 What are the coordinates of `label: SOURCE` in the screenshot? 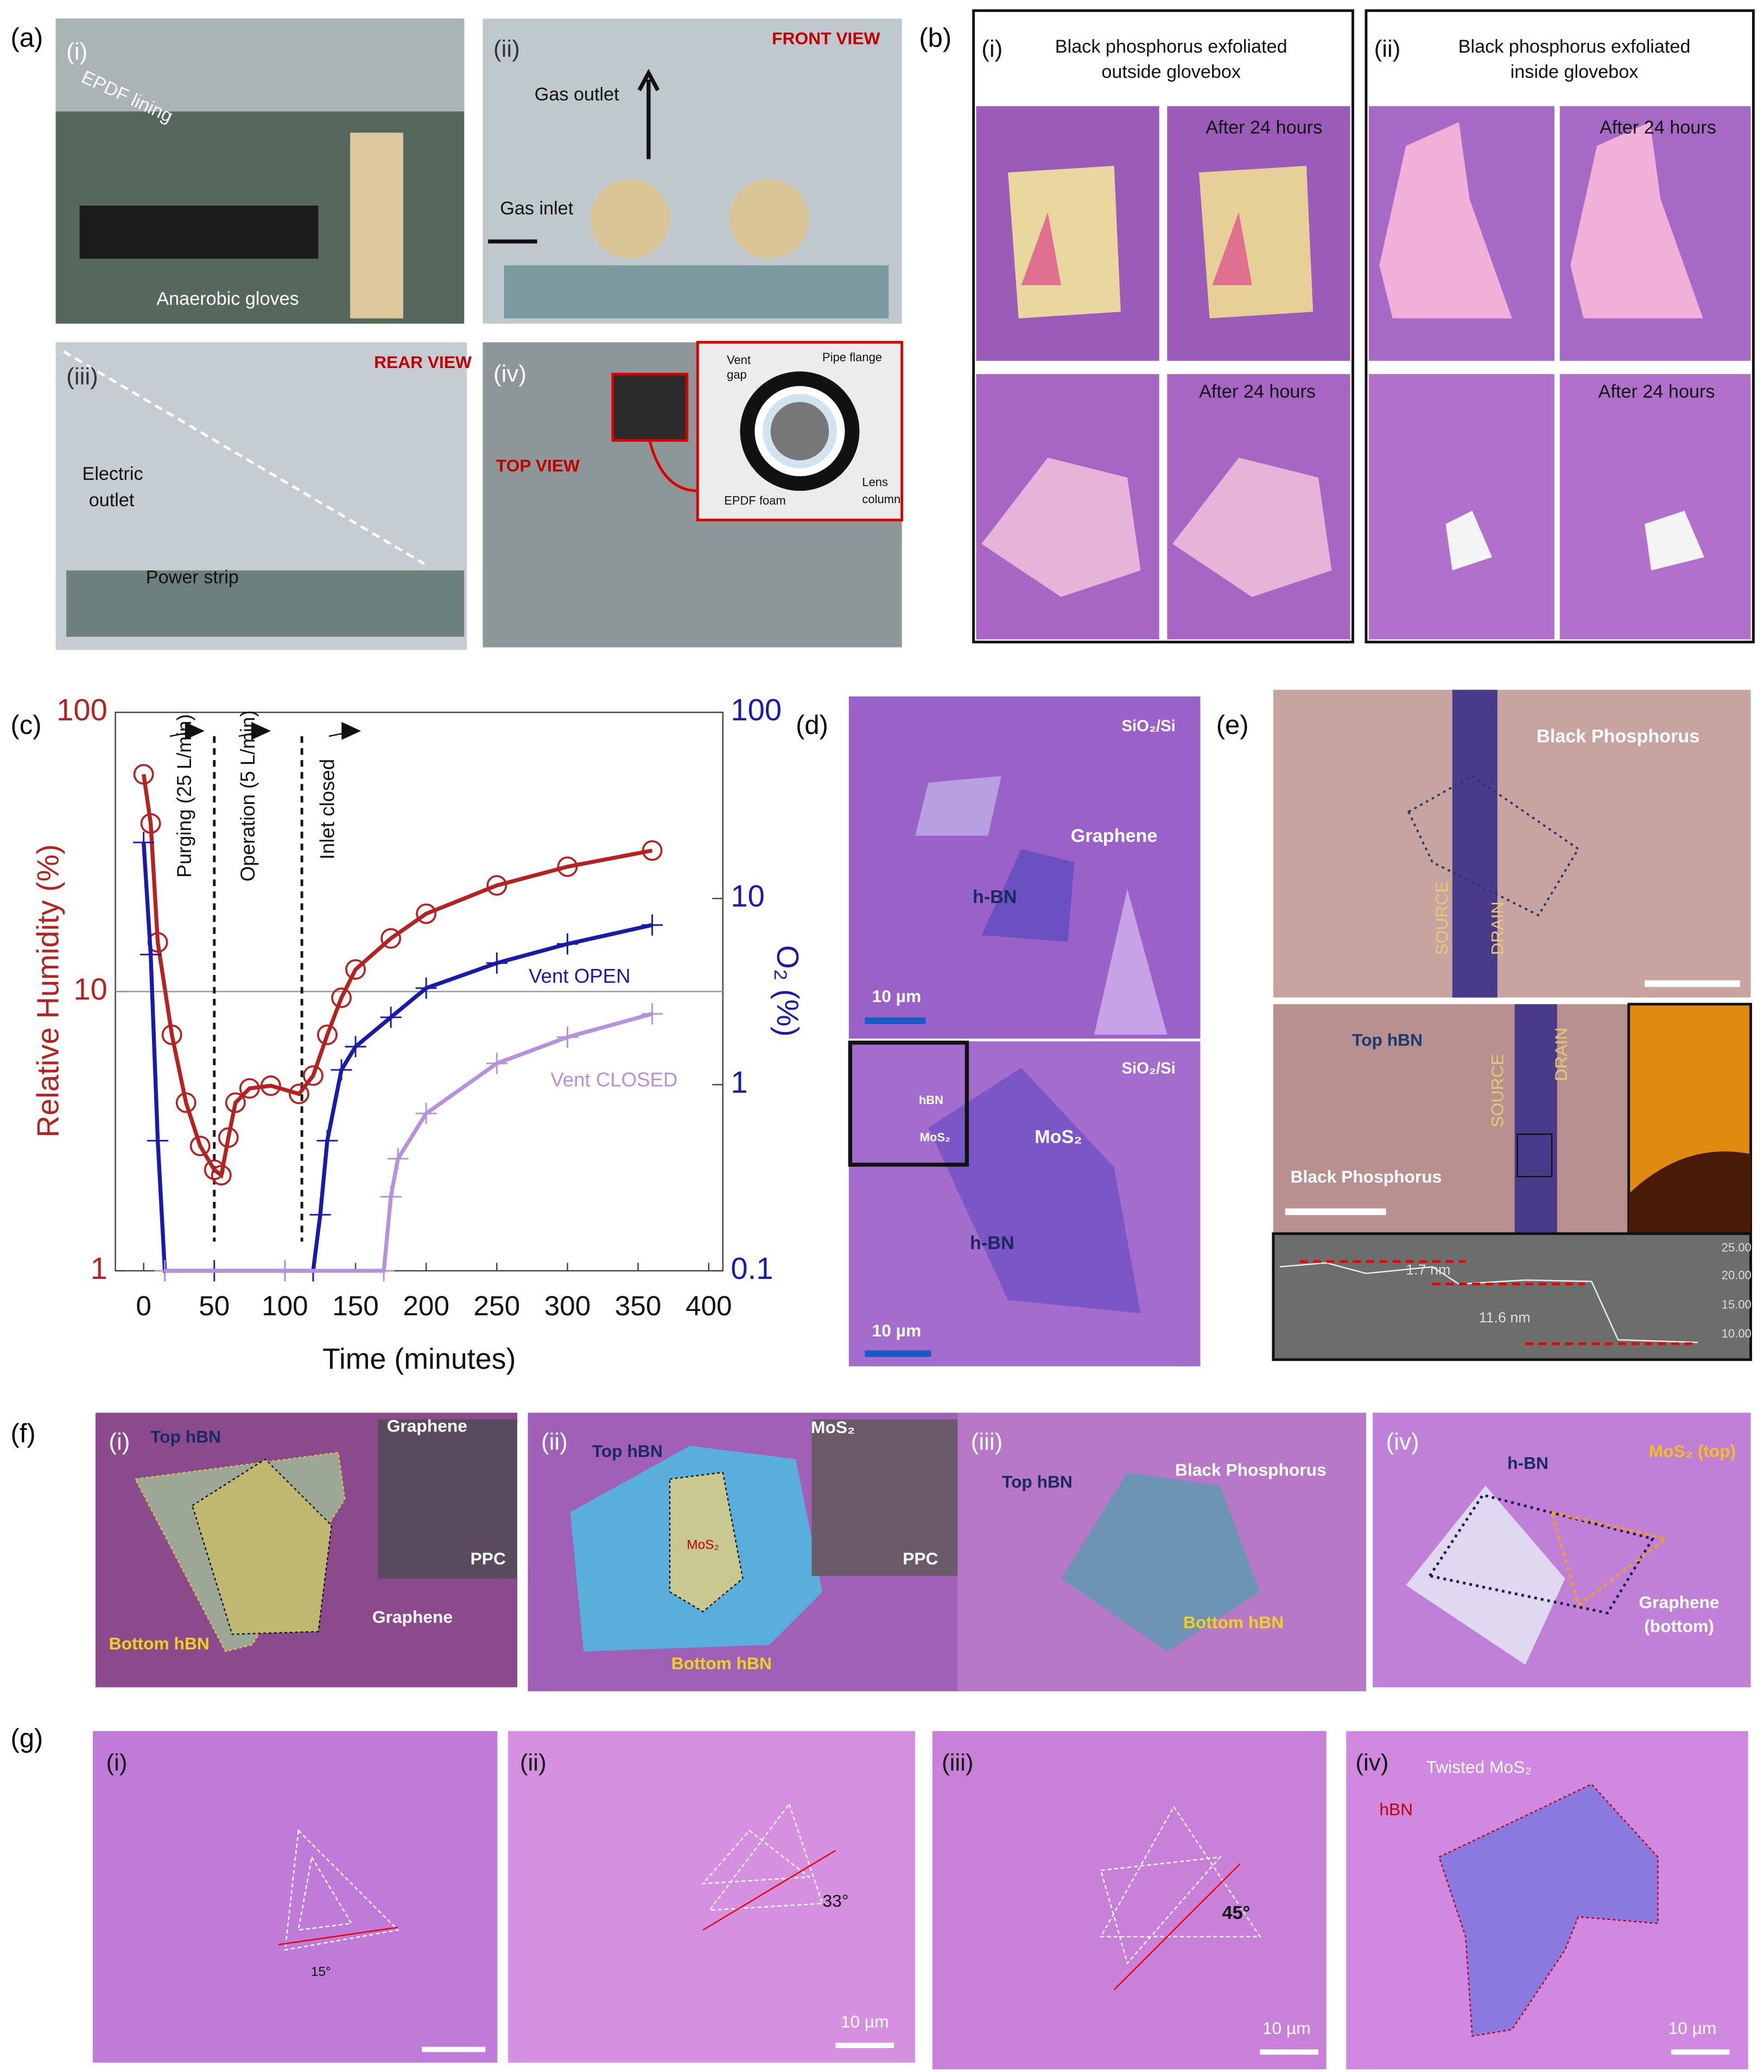 It's located at (1442, 918).